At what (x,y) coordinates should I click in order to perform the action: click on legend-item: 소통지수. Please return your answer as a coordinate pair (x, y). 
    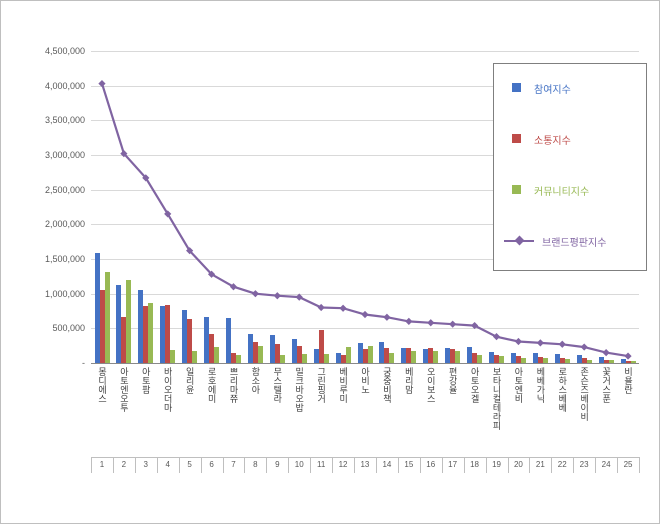
    Looking at the image, I should click on (570, 139).